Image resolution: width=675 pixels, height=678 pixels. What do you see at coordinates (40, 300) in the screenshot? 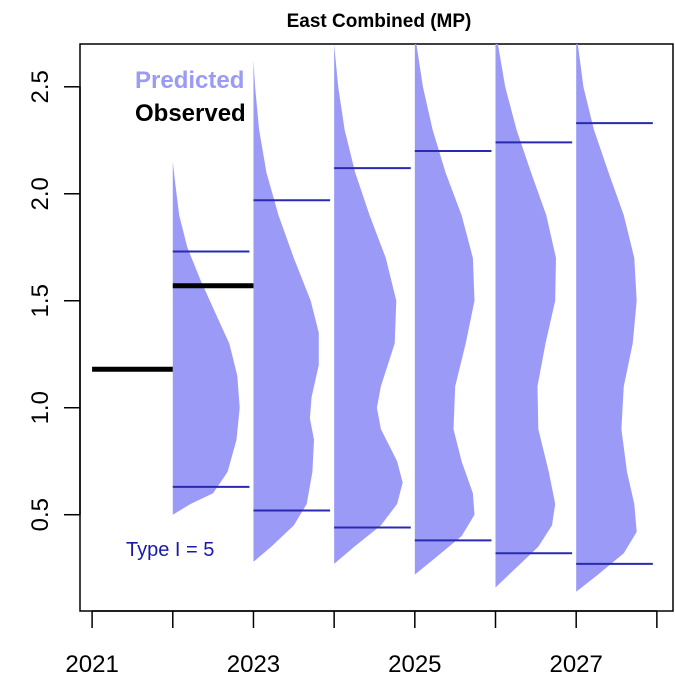
I see `y-tick-label: 1.5` at bounding box center [40, 300].